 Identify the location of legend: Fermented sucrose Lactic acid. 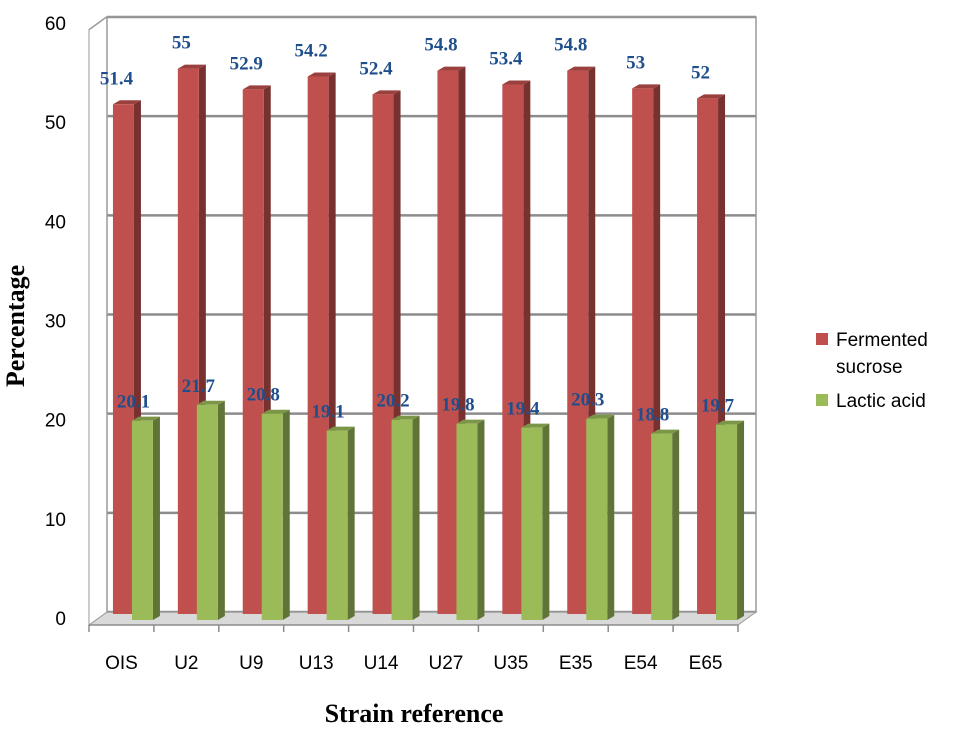
(872, 371).